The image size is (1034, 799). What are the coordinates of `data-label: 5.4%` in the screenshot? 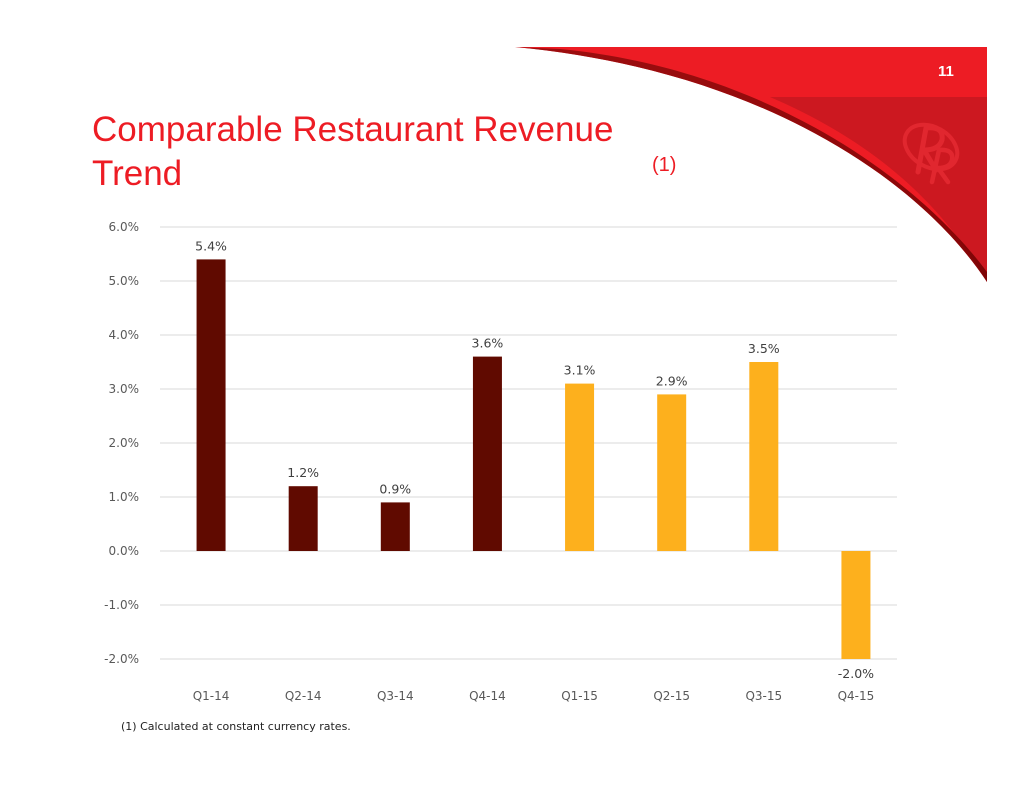 It's located at (211, 245).